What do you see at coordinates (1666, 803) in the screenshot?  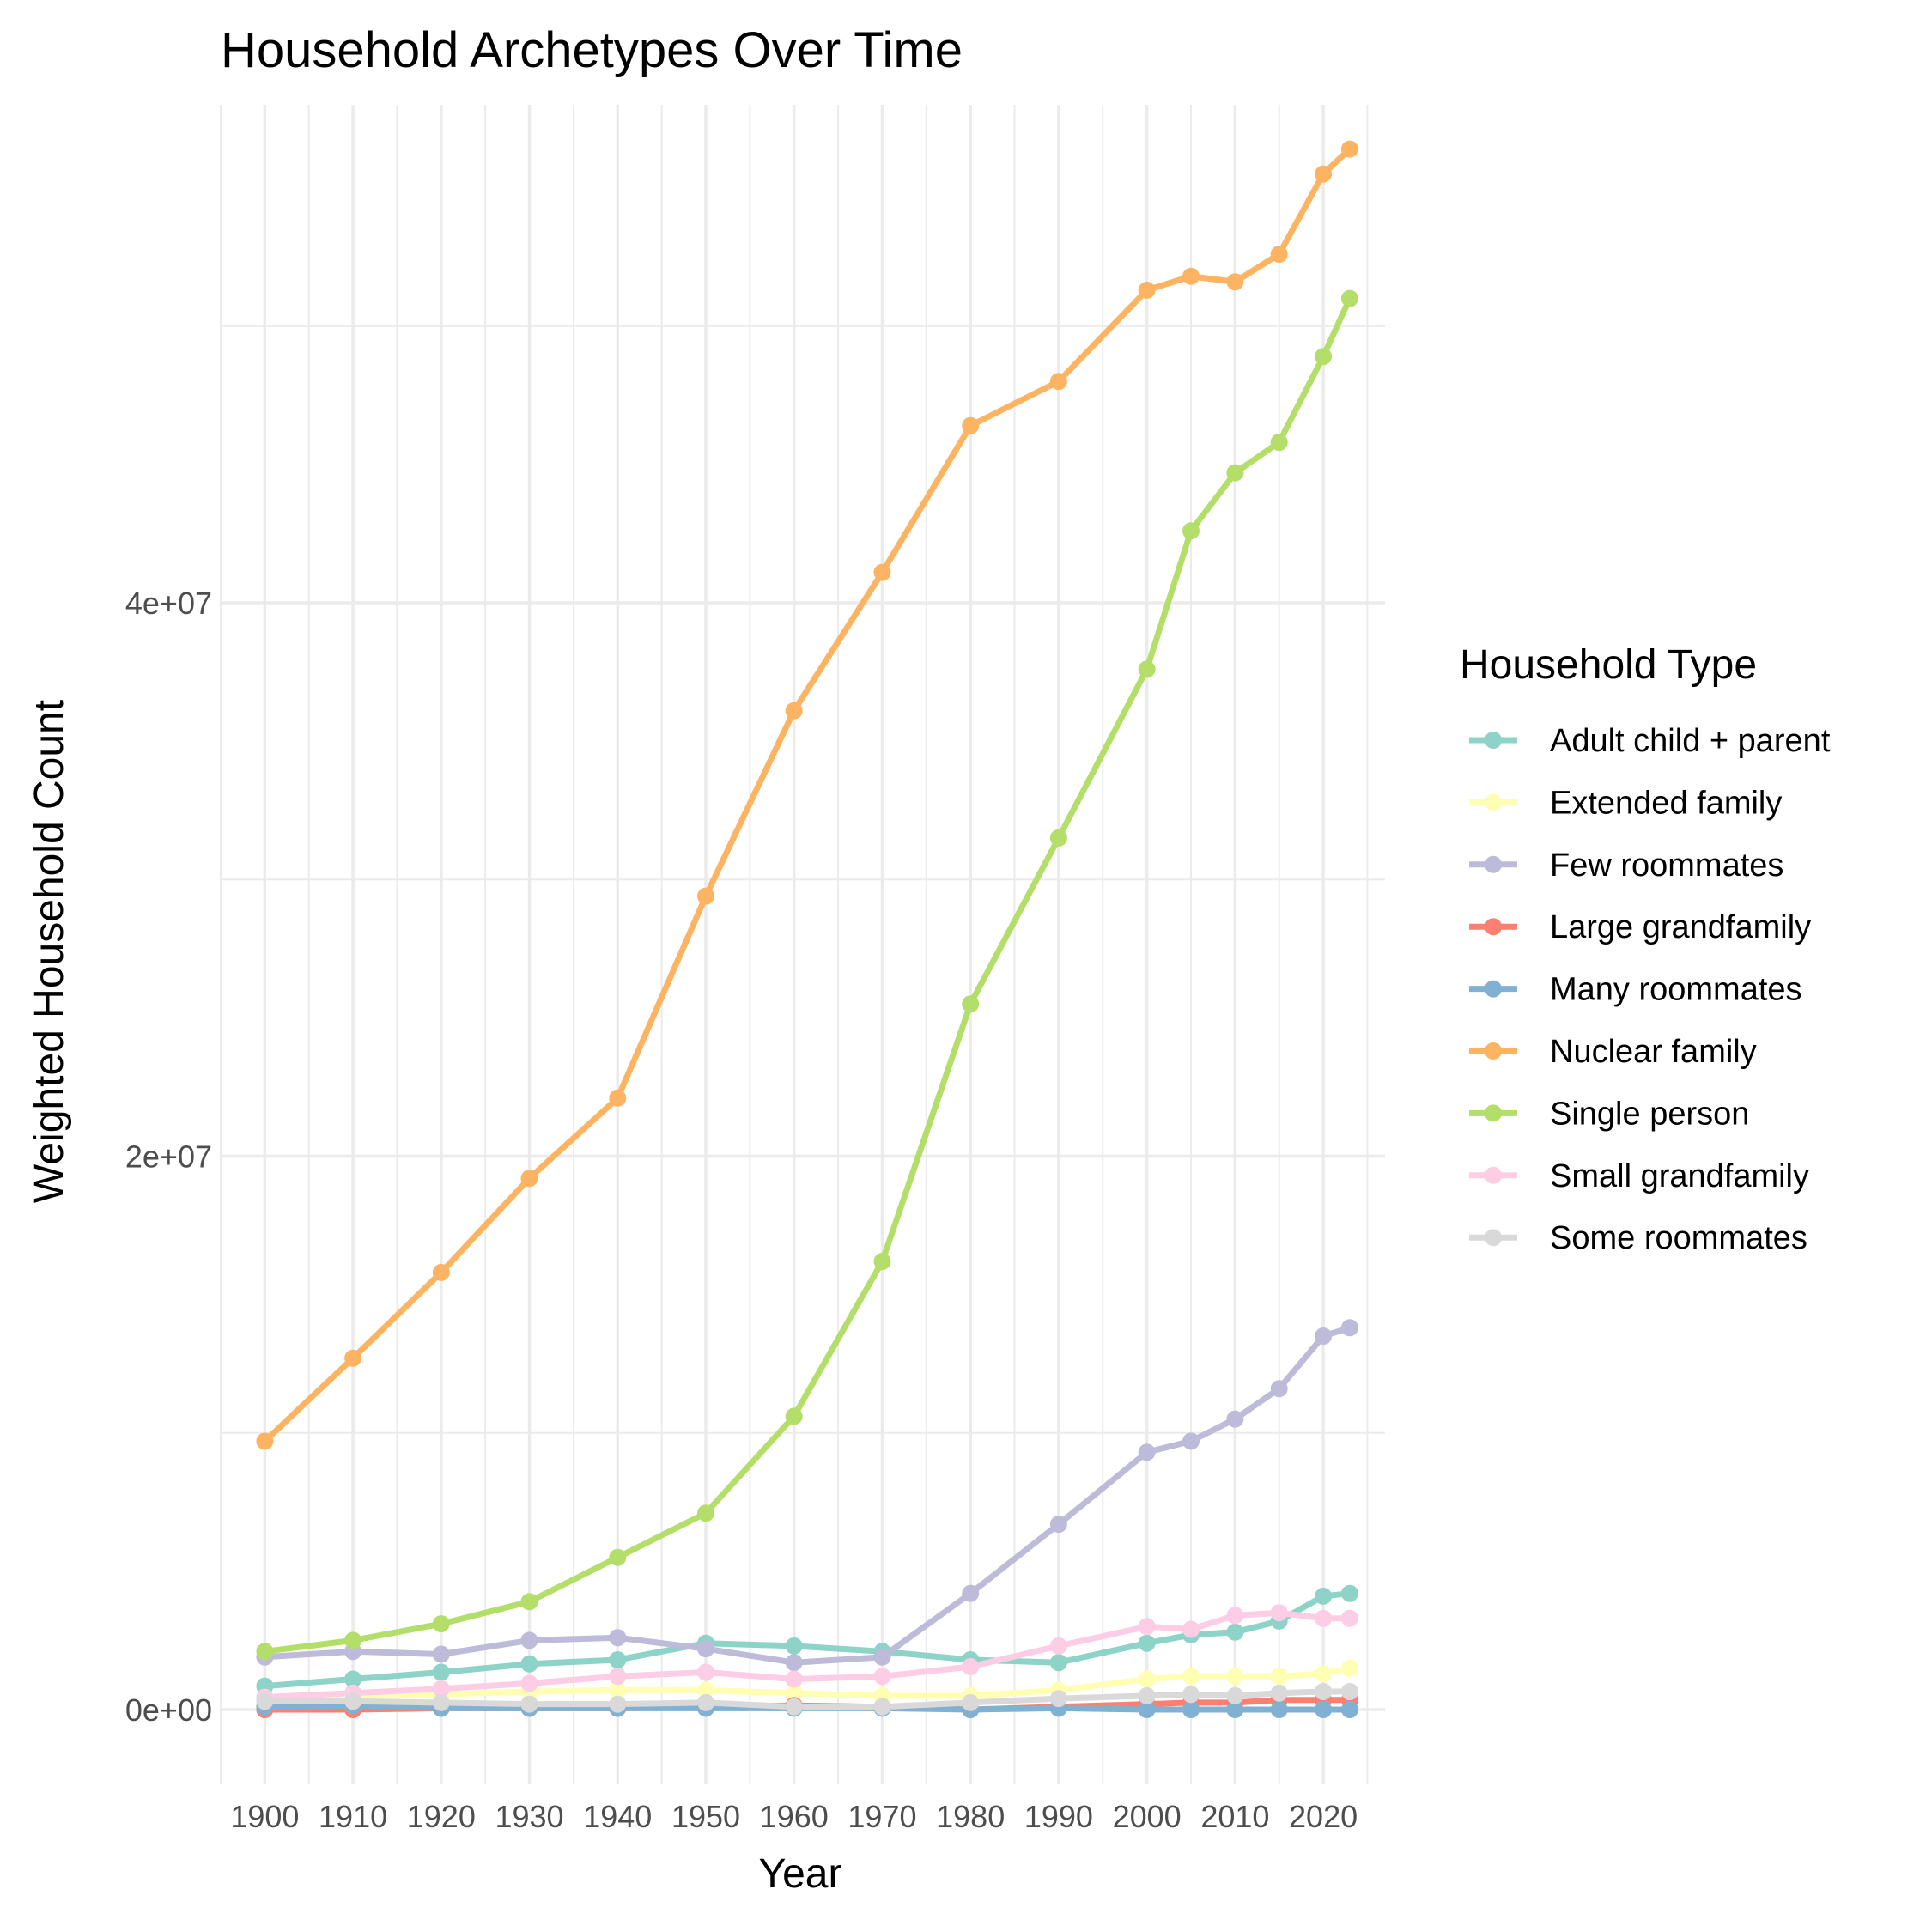 I see `legend-label: Extended family` at bounding box center [1666, 803].